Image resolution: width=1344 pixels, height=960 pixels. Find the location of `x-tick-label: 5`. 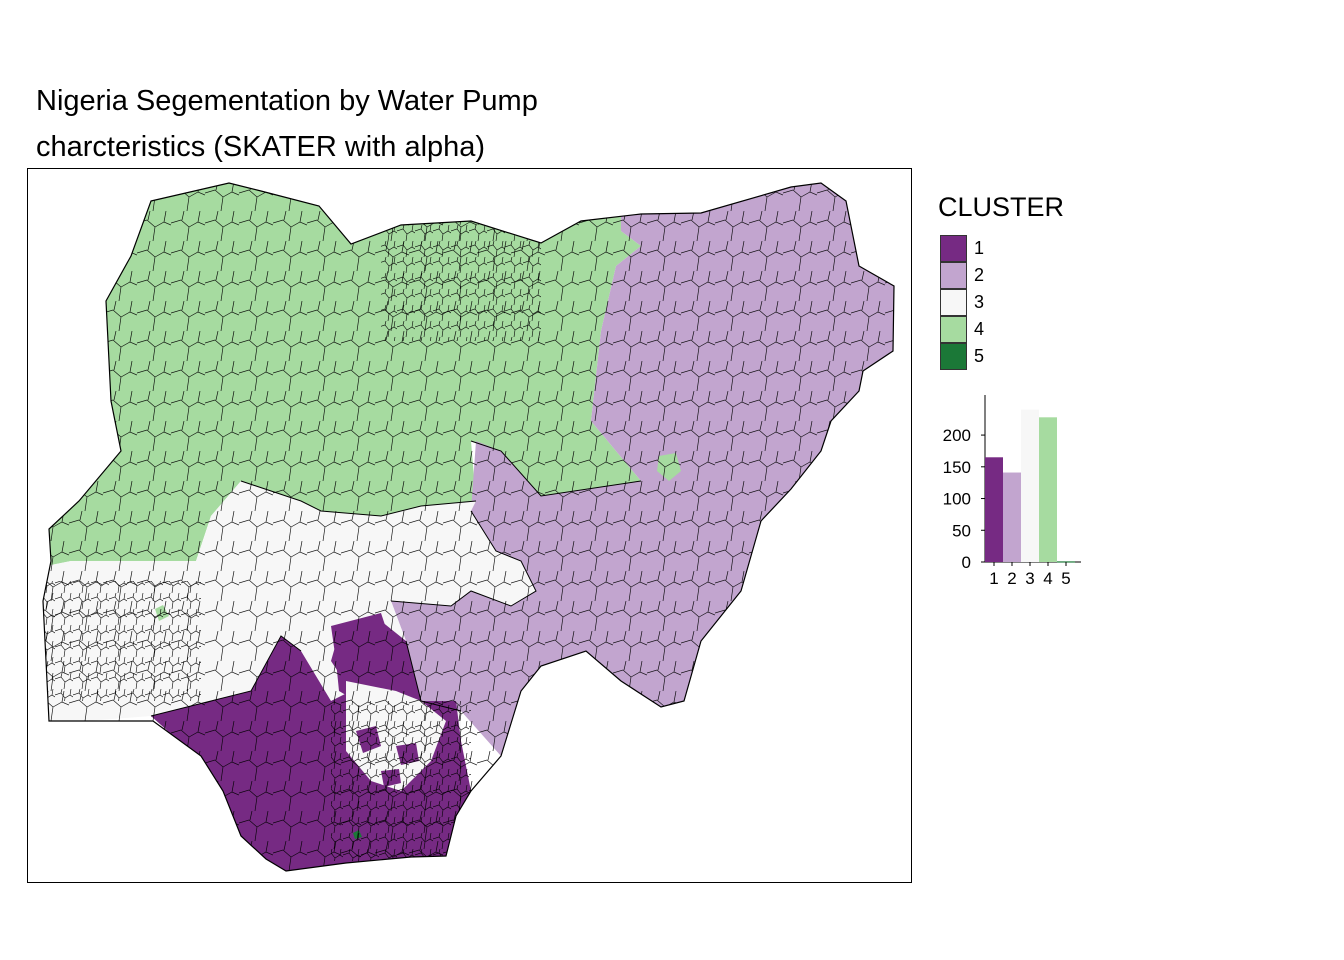

x-tick-label: 5 is located at coordinates (1065, 578).